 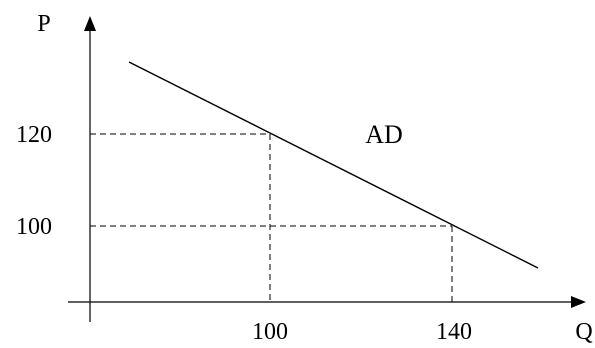 I want to click on x-tick-label: 100, so click(x=270, y=332).